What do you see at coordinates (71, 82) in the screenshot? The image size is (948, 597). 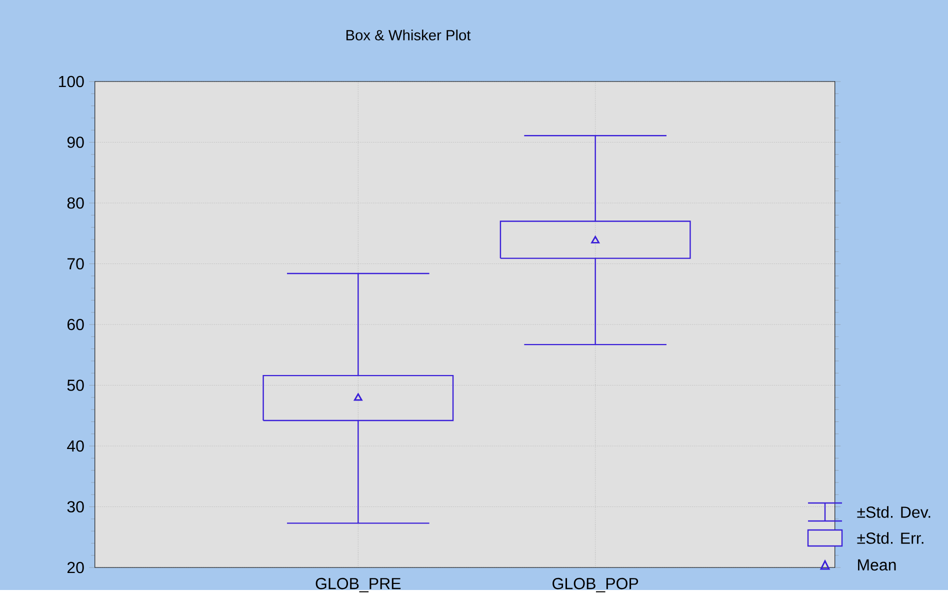 I see `y-tick-label: 100` at bounding box center [71, 82].